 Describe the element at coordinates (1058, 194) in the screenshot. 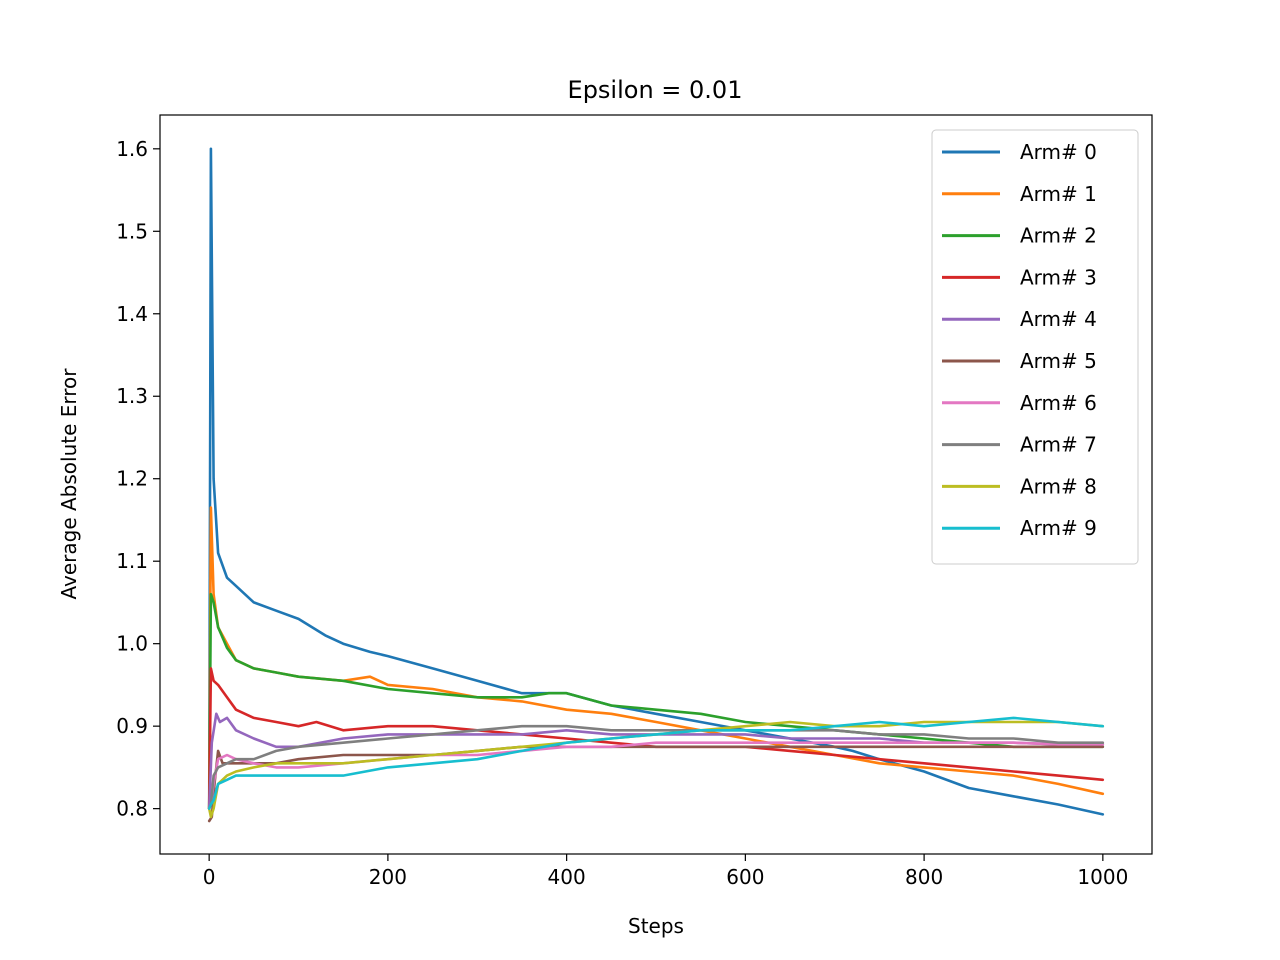

I see `legend-label-arm-1: Arm# 1` at that location.